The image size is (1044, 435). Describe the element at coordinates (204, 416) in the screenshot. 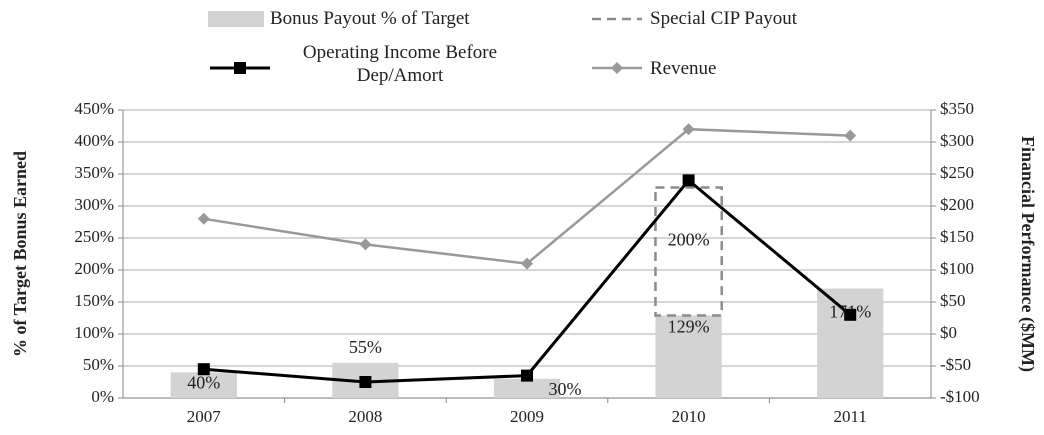

I see `x-tick-label: 2007` at that location.